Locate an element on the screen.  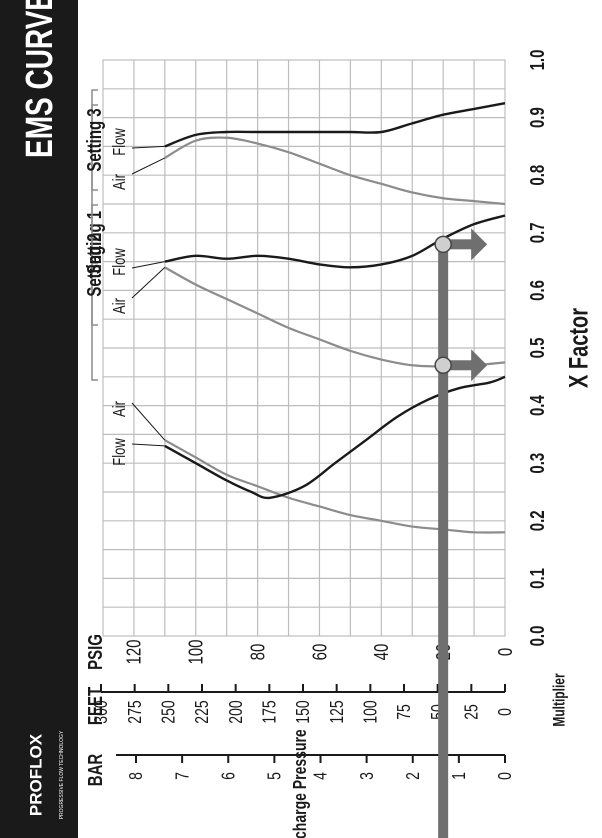
bar-tick-label: 5 is located at coordinates (275, 776).